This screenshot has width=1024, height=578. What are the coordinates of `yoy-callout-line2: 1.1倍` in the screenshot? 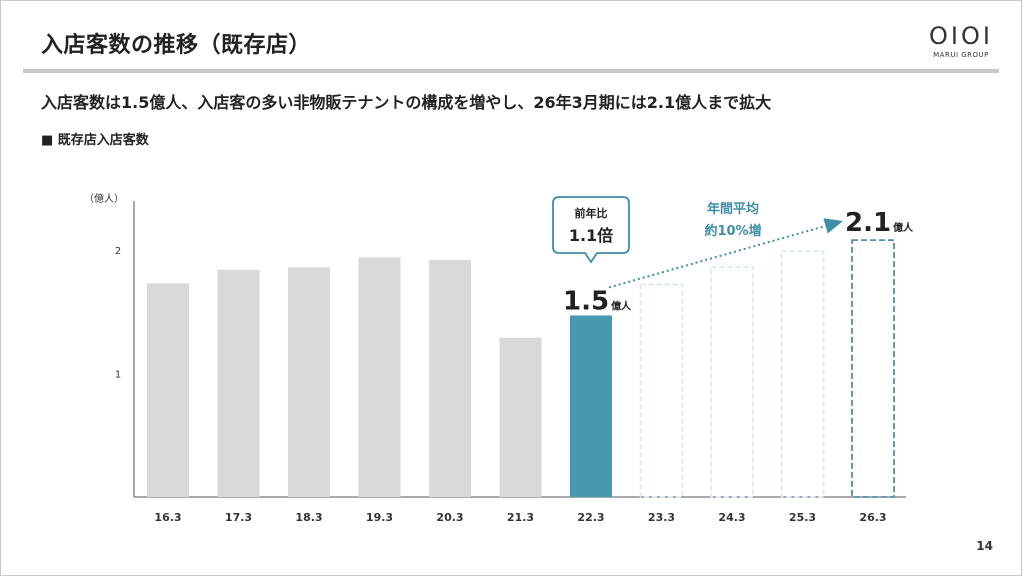 It's located at (591, 235).